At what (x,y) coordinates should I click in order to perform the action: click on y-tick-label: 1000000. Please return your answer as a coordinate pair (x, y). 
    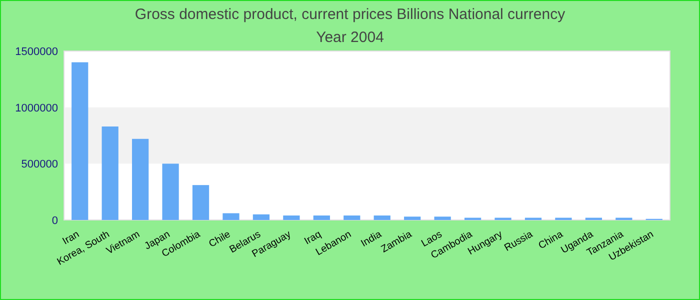
    Looking at the image, I should click on (36, 108).